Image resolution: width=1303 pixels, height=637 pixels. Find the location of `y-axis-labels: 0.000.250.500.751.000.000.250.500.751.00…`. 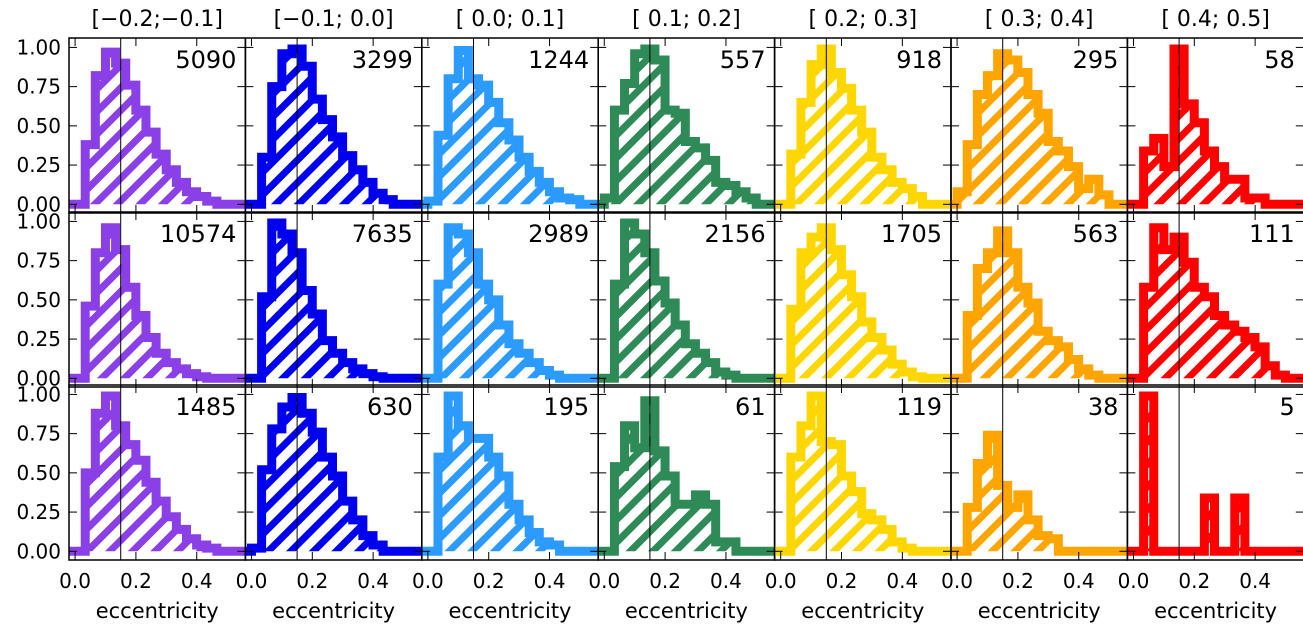

y-axis-labels: 0.000.250.500.751.000.000.250.500.751.00… is located at coordinates (38, 299).